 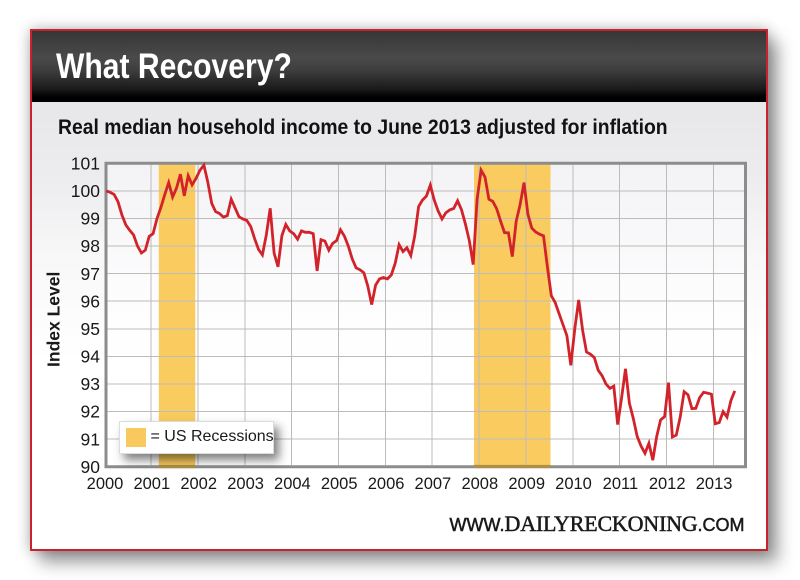 What do you see at coordinates (91, 357) in the screenshot?
I see `svg-text: 94` at bounding box center [91, 357].